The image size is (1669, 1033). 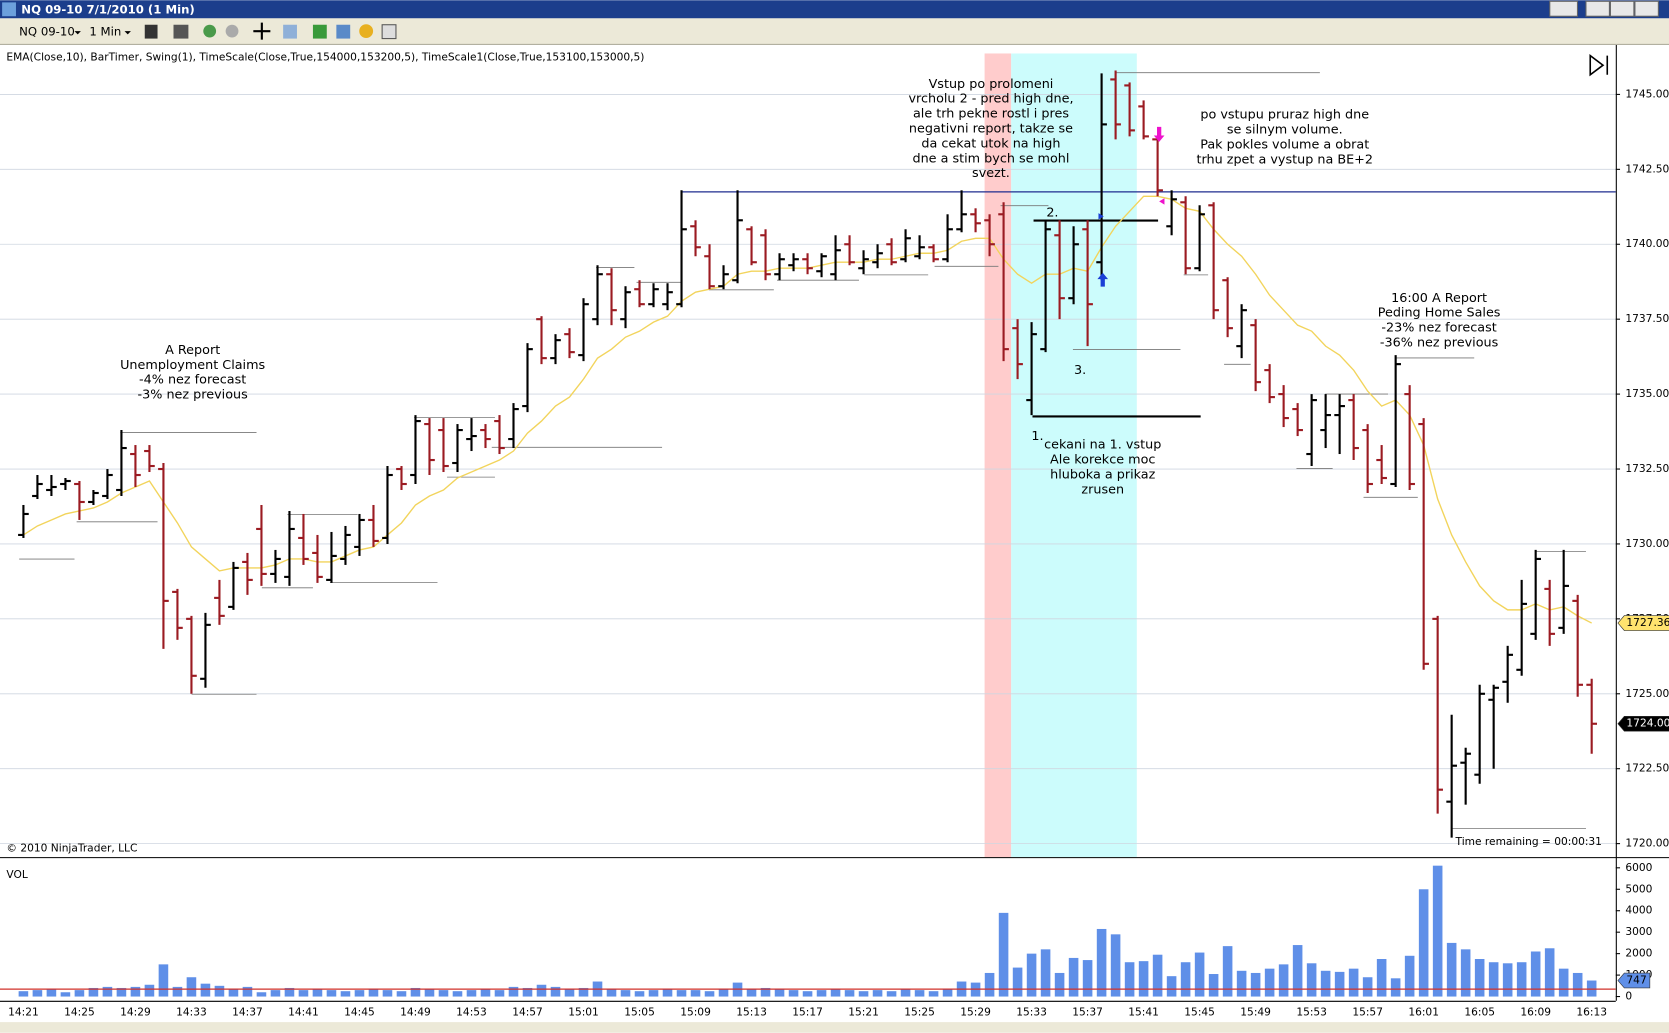 I want to click on marker-label: 1727.36, so click(x=1647, y=622).